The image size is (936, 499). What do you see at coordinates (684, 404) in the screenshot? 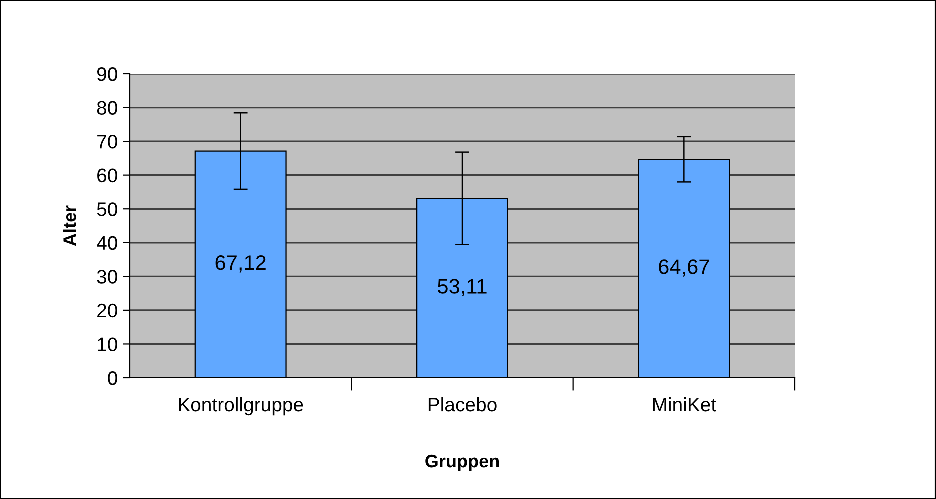
I see `x-tick-label: MiniKet` at bounding box center [684, 404].